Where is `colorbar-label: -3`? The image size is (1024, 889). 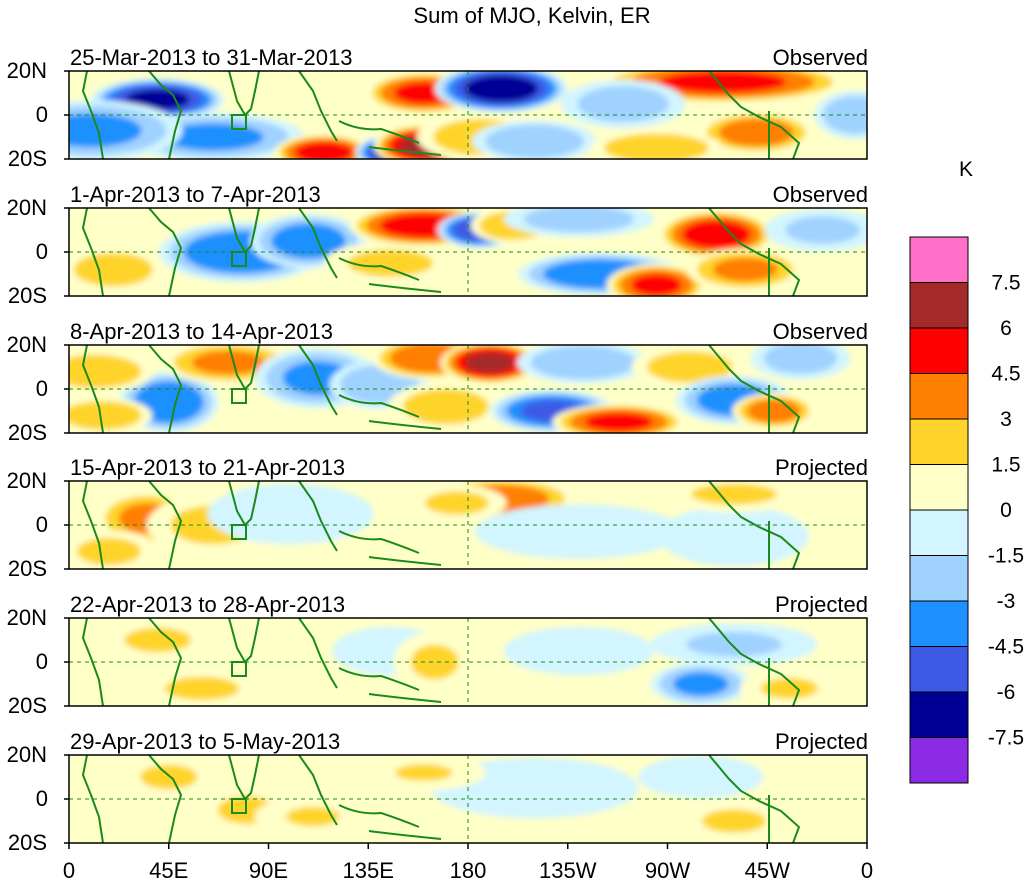
colorbar-label: -3 is located at coordinates (1006, 601).